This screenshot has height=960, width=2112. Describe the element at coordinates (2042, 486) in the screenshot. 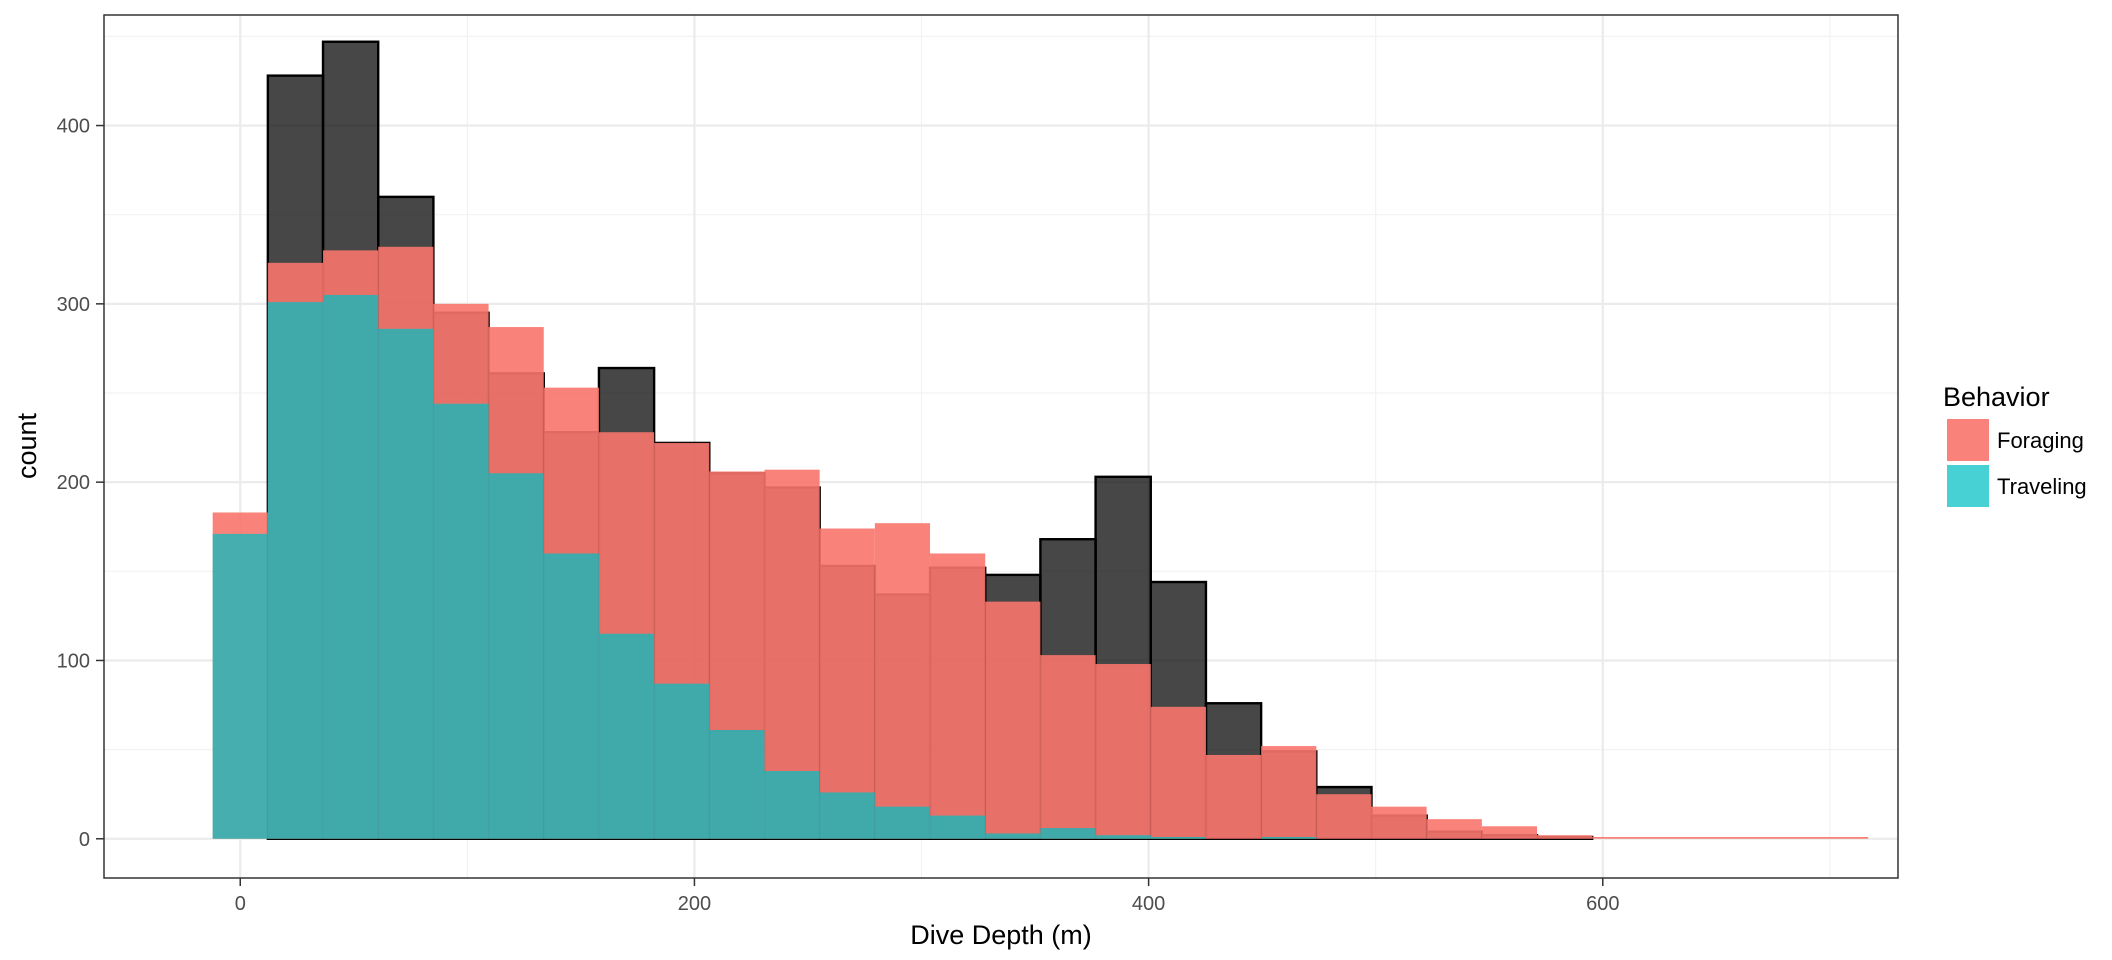

I see `legend-label-traveling: Traveling` at that location.